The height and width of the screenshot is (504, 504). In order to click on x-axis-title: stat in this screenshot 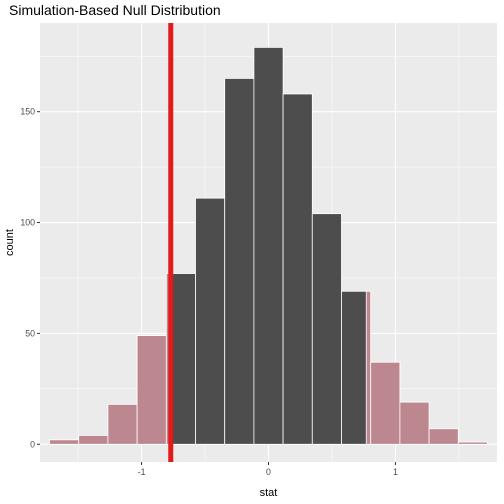, I will do `click(269, 493)`.